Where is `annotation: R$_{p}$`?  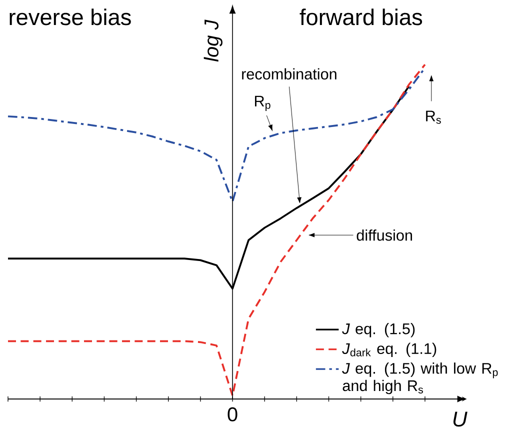 annotation: R$_{p}$ is located at coordinates (262, 104).